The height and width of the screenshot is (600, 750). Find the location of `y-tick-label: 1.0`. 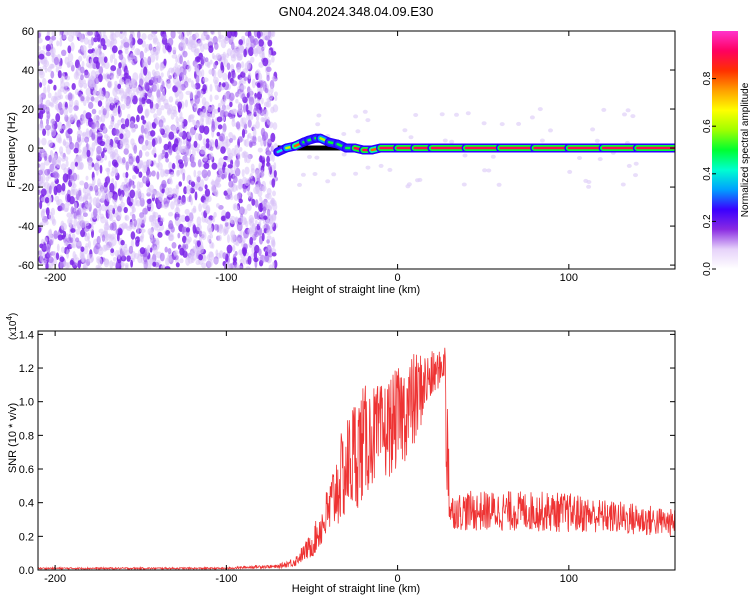

y-tick-label: 1.0 is located at coordinates (26, 403).